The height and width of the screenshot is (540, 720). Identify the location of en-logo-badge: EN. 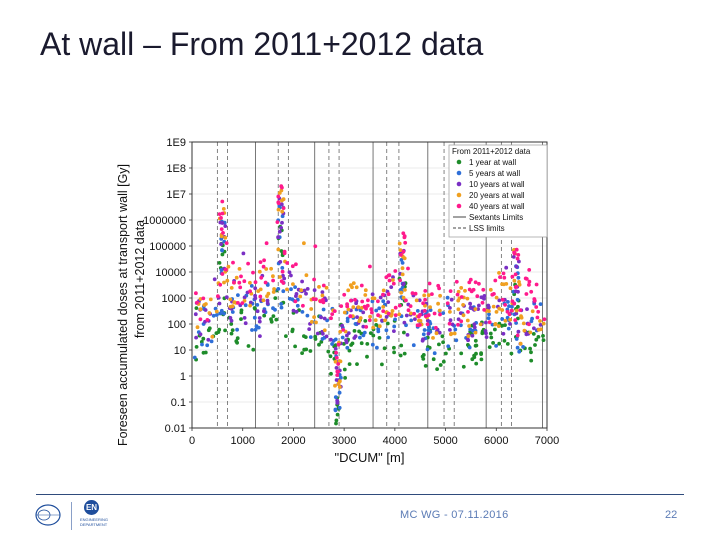
(91, 507).